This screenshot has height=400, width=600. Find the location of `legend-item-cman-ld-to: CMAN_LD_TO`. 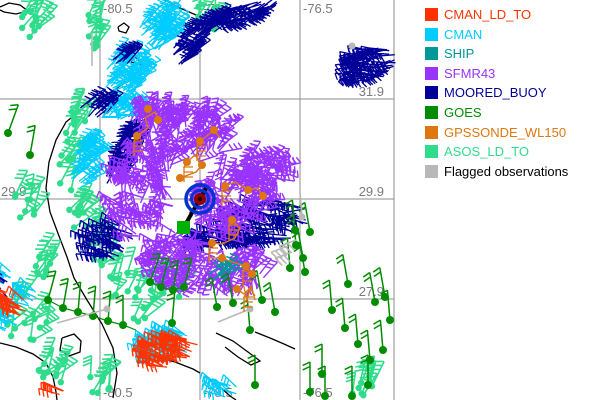

legend-item-cman-ld-to: CMAN_LD_TO is located at coordinates (496, 14).